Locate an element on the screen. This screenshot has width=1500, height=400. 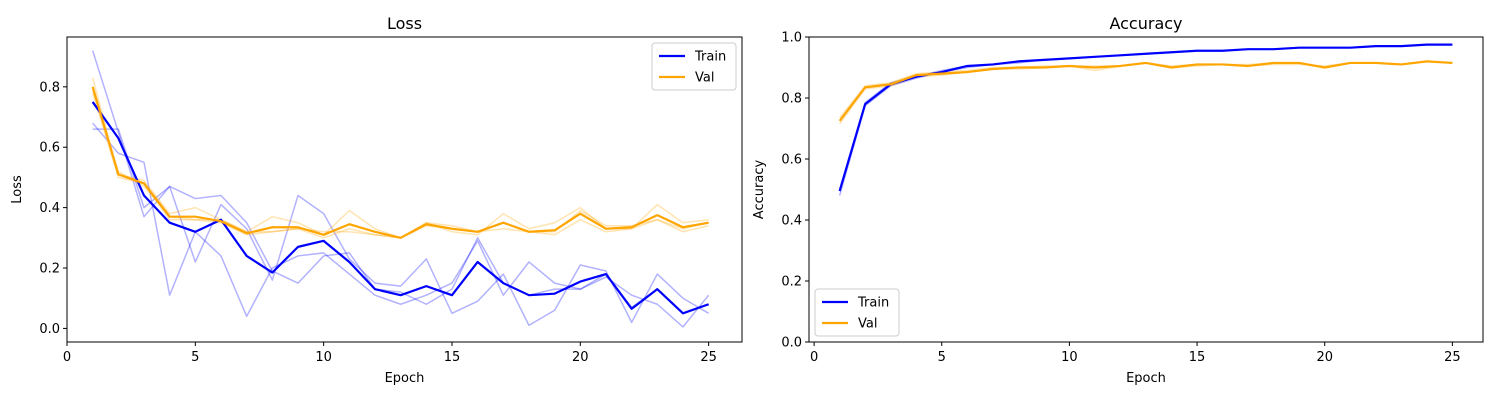
loss-y-tick-label: 0.2 is located at coordinates (49, 269).